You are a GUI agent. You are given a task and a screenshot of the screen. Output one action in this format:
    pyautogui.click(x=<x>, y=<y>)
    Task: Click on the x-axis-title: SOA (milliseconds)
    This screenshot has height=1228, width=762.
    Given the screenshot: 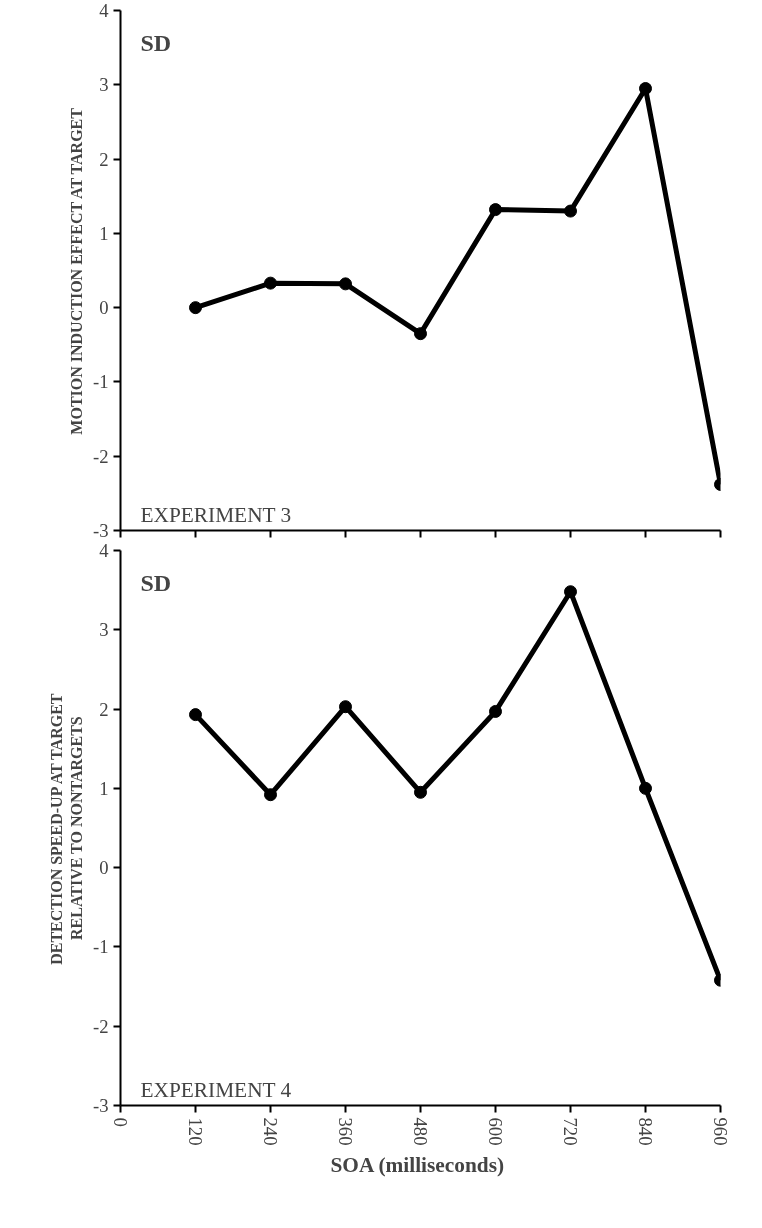 What is the action you would take?
    pyautogui.click(x=417, y=1165)
    